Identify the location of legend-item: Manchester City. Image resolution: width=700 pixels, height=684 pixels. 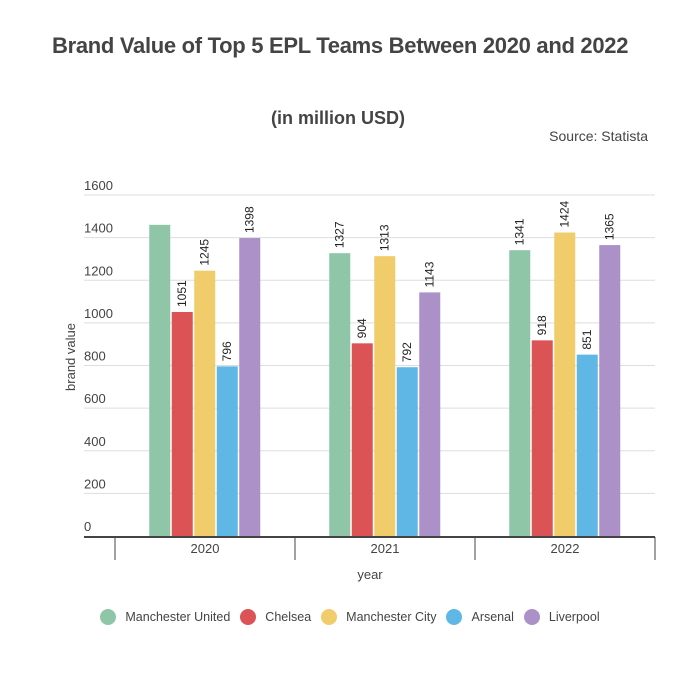
(378, 617).